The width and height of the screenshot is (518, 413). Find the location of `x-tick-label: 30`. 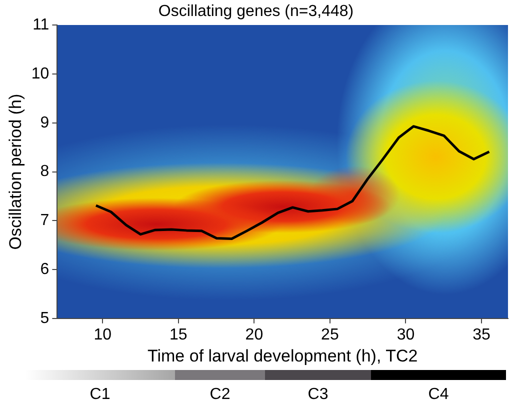

x-tick-label: 30 is located at coordinates (405, 335).